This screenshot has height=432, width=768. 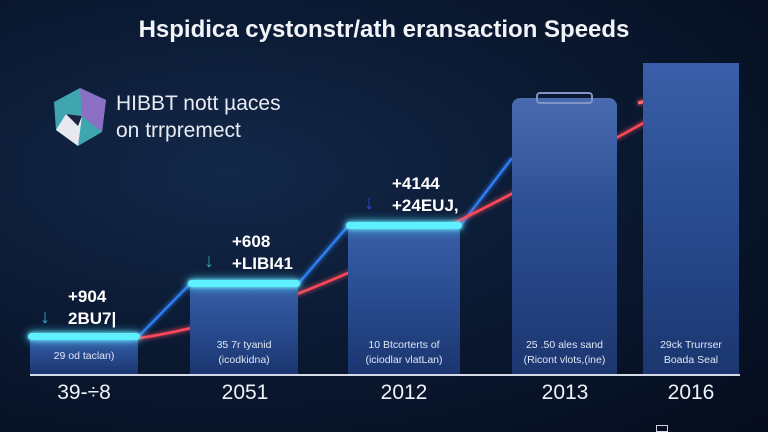 What do you see at coordinates (565, 392) in the screenshot?
I see `x-tick-label: 2013` at bounding box center [565, 392].